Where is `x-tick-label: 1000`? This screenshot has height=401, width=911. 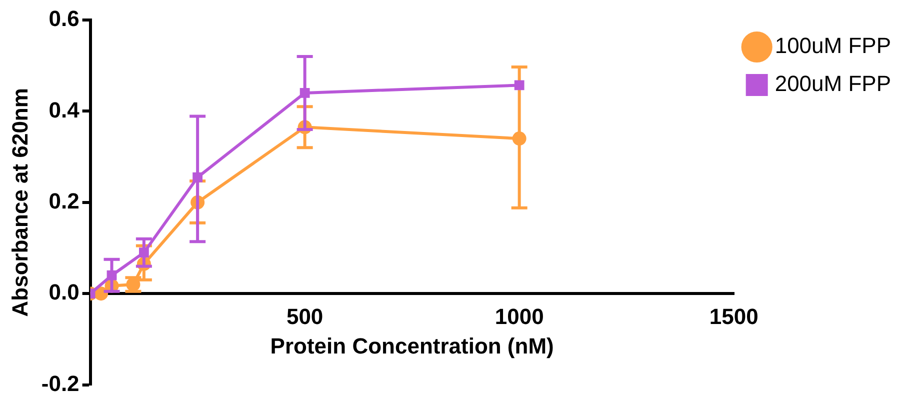 x-tick-label: 1000 is located at coordinates (519, 316).